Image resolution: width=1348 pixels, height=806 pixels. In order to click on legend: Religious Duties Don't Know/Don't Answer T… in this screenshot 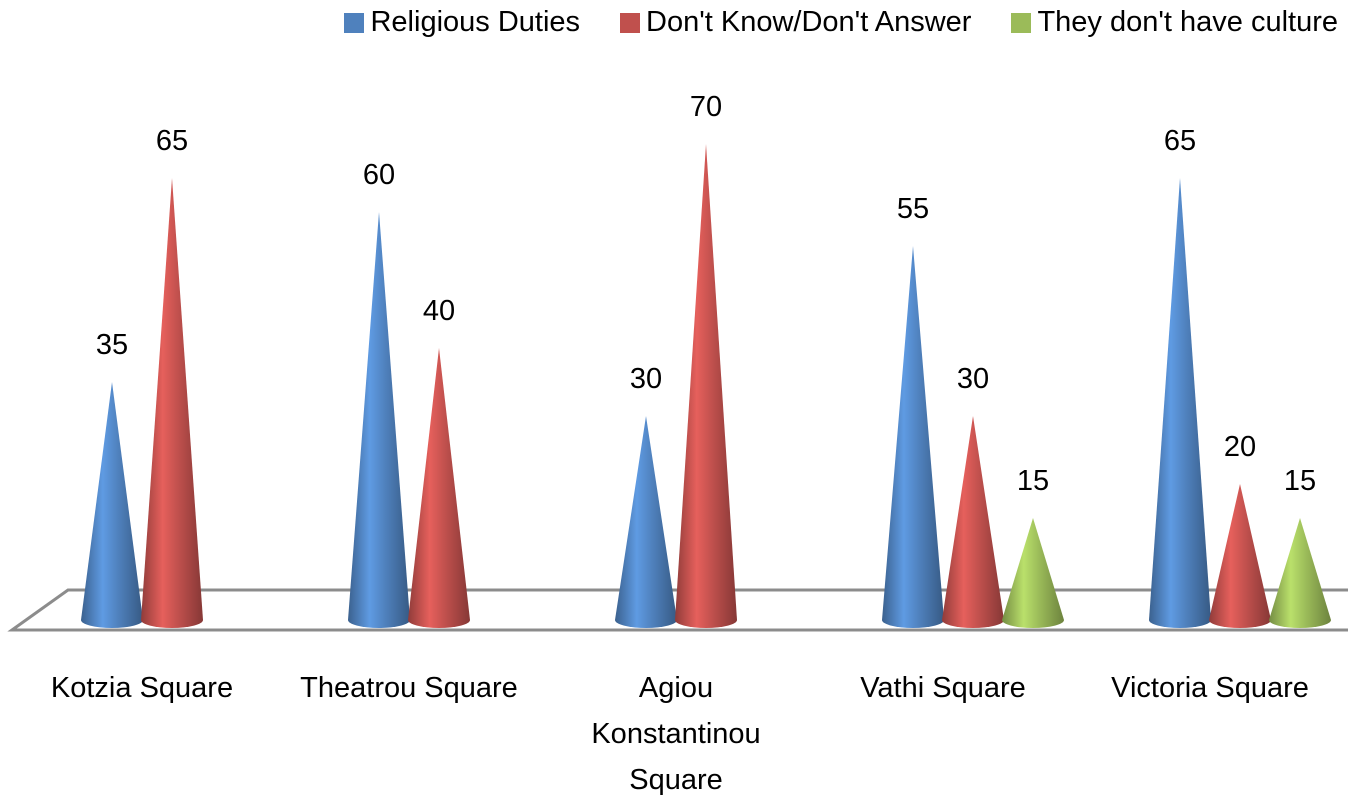, I will do `click(674, 22)`.